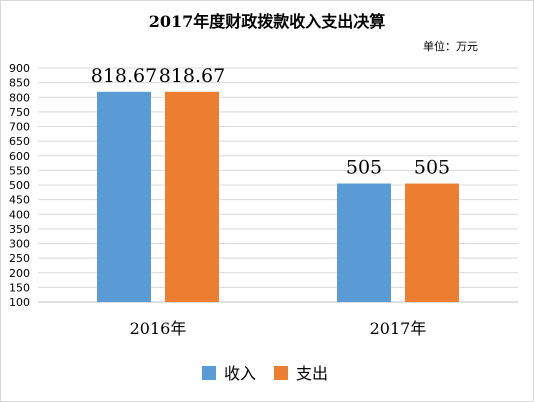 This screenshot has height=402, width=534. What do you see at coordinates (19, 287) in the screenshot?
I see `y-tick-label: 150` at bounding box center [19, 287].